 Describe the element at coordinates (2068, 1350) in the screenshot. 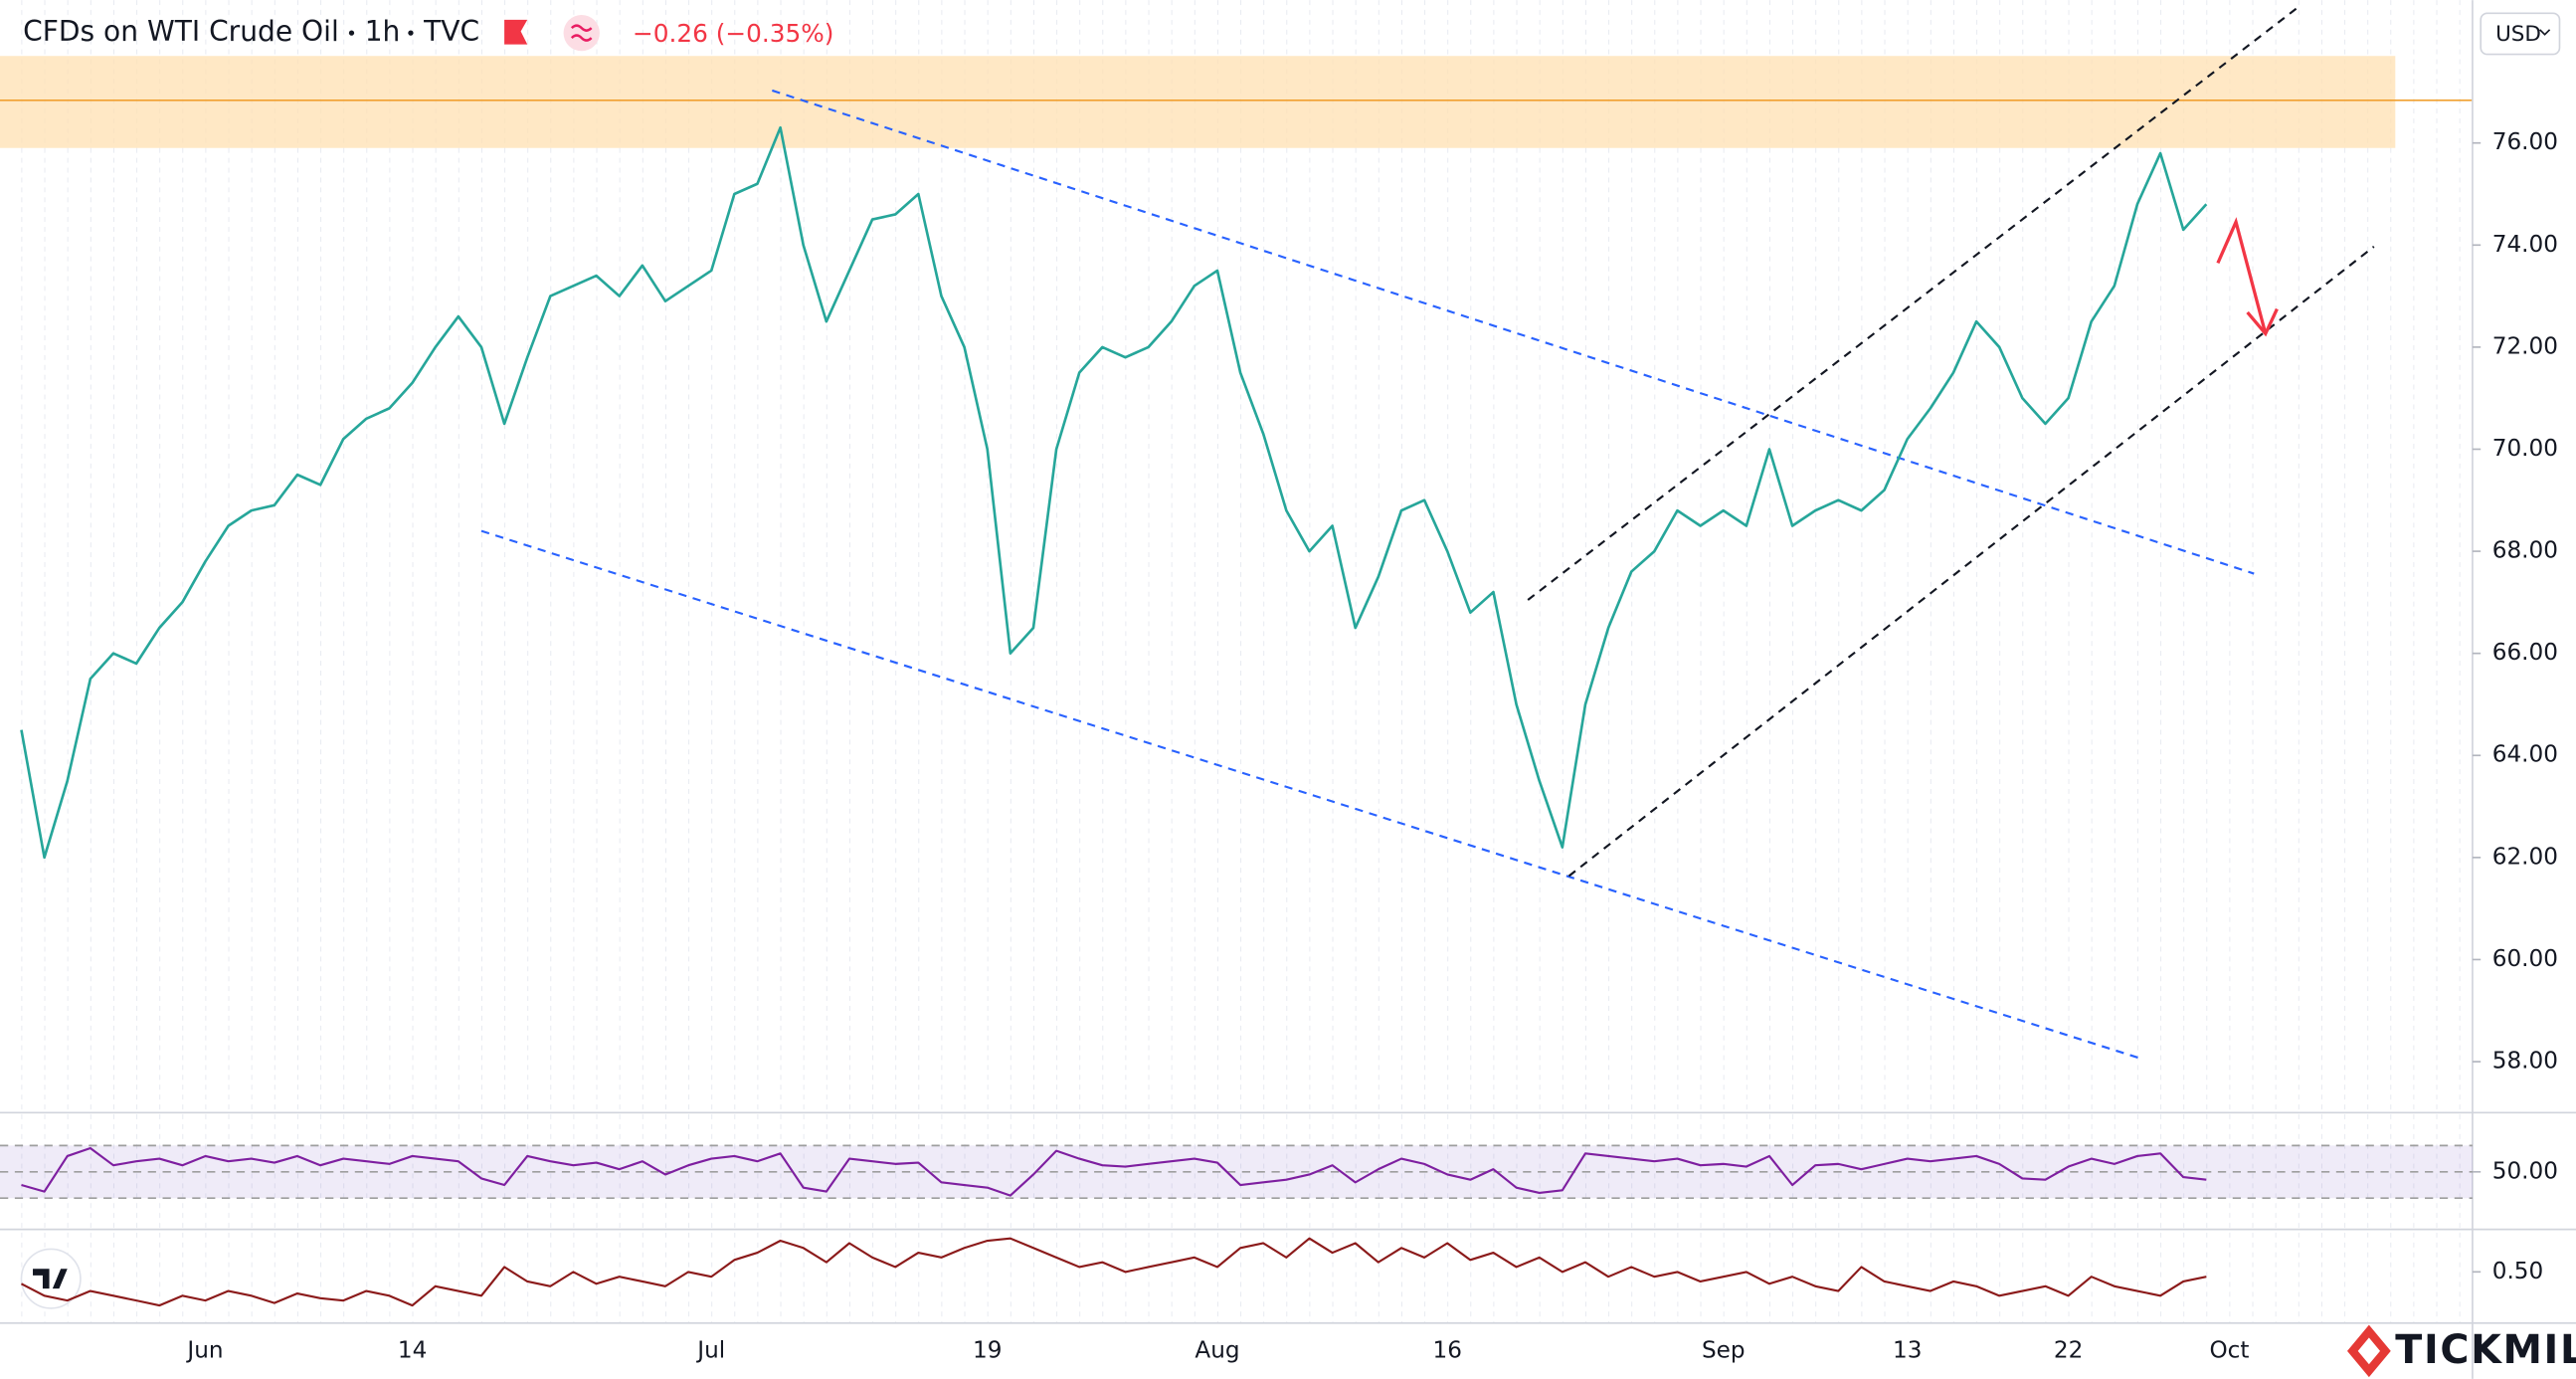

I see `x-tick-label: 22` at that location.